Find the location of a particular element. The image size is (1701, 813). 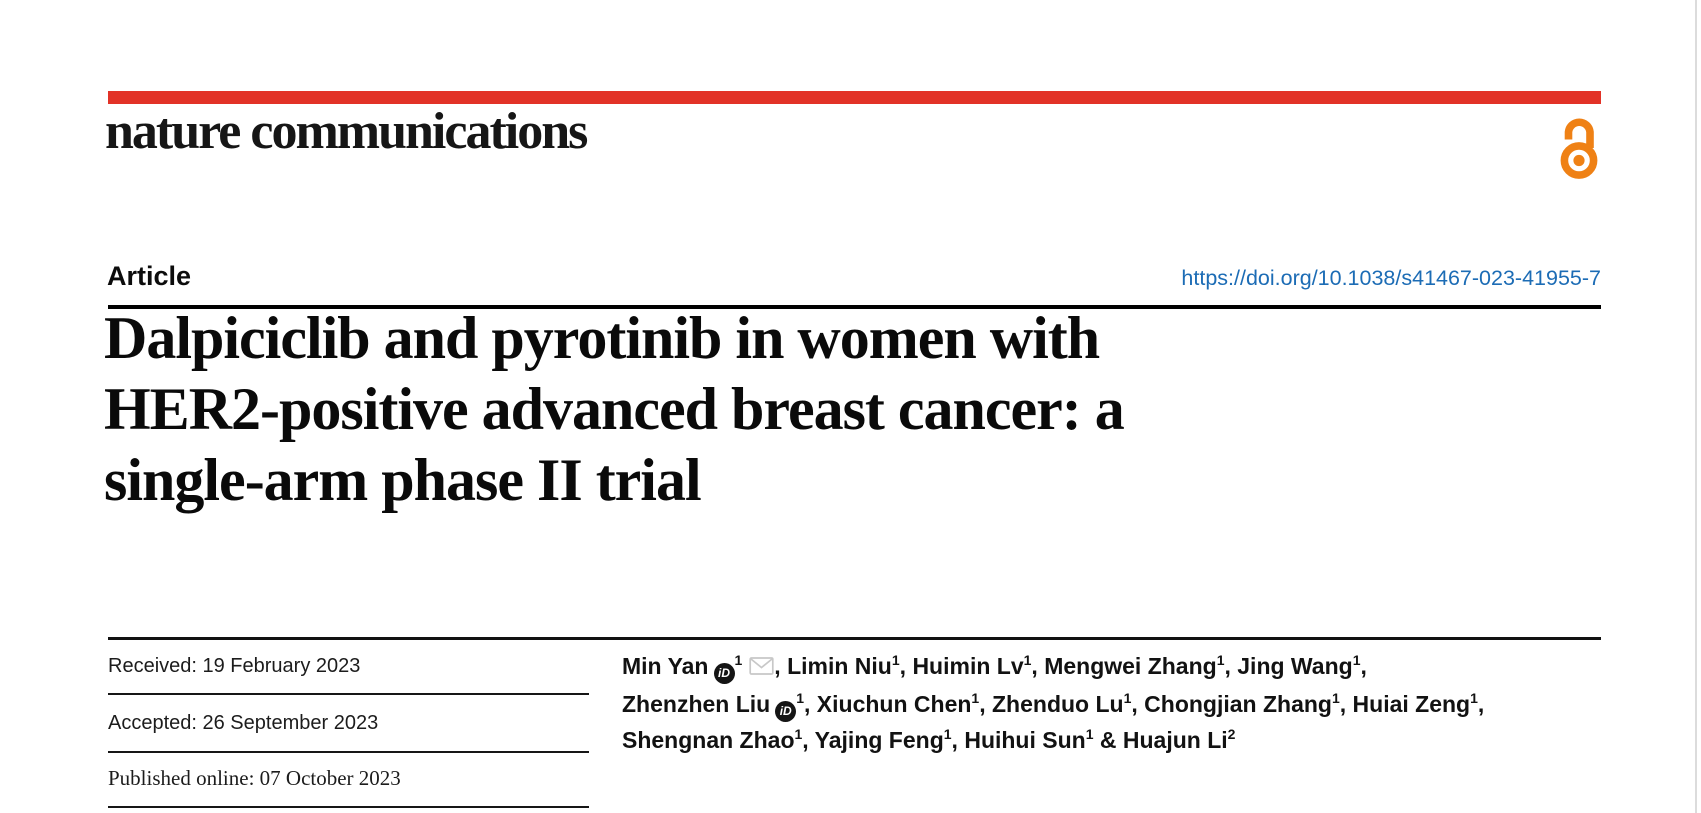

article-title-line-1: Dalpiciclib and pyrotinib in women with is located at coordinates (602, 338).